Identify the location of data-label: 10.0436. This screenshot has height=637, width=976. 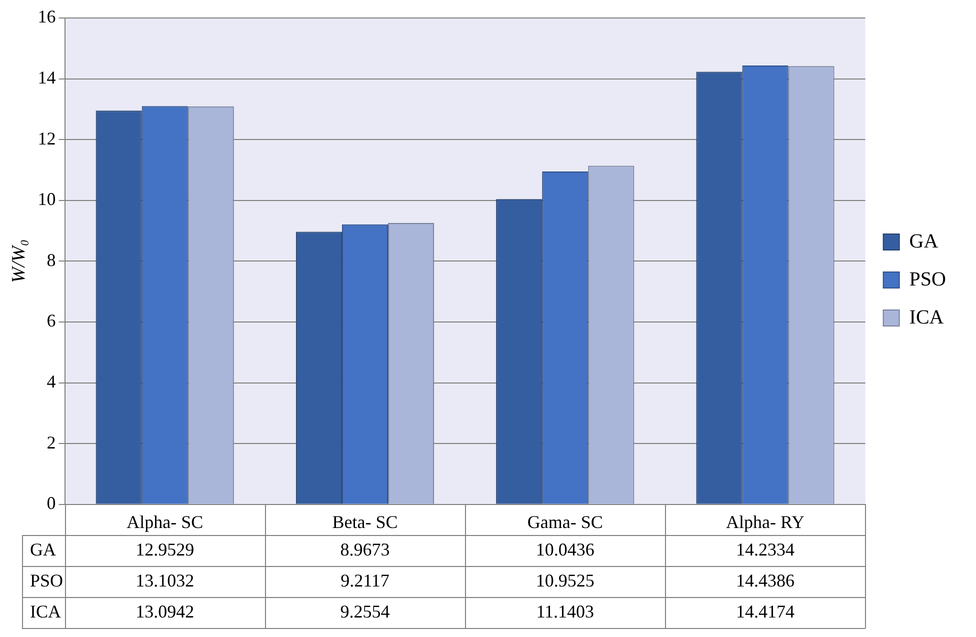
(565, 550).